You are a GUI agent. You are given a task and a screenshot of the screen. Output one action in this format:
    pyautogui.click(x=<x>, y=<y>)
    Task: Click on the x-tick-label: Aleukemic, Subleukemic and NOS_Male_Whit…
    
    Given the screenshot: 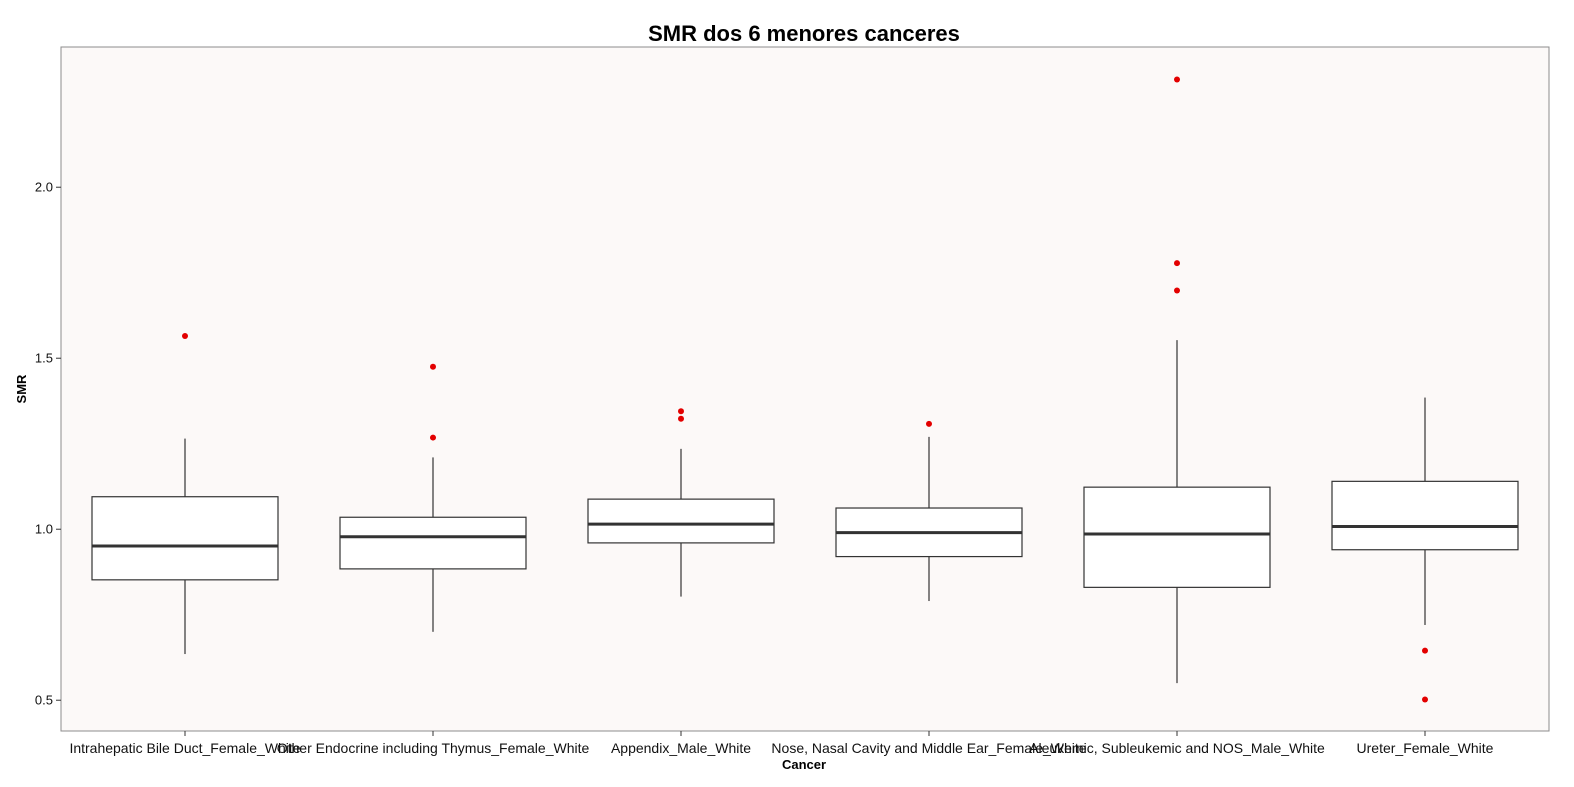 What is the action you would take?
    pyautogui.click(x=1177, y=748)
    